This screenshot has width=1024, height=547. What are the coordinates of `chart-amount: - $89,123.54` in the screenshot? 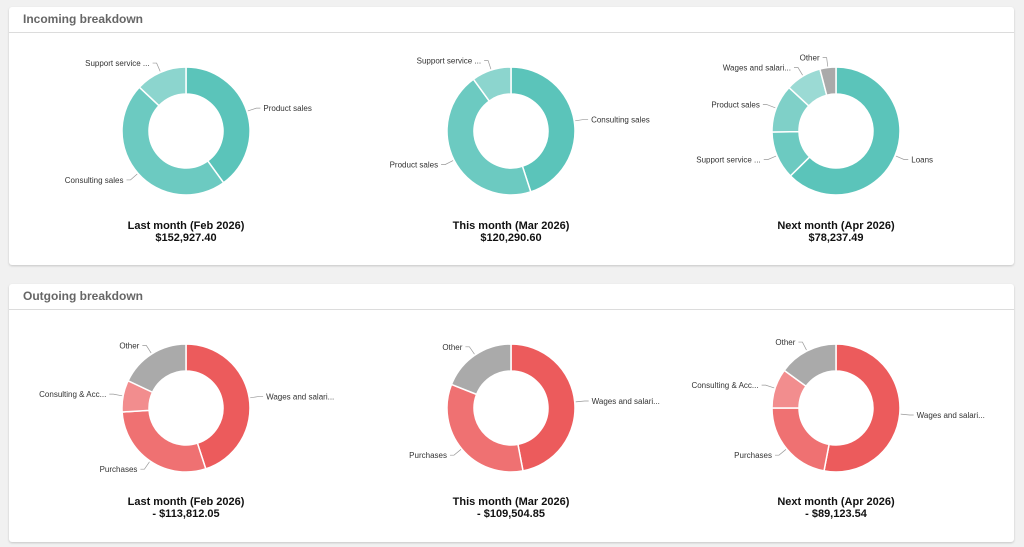 It's located at (836, 514).